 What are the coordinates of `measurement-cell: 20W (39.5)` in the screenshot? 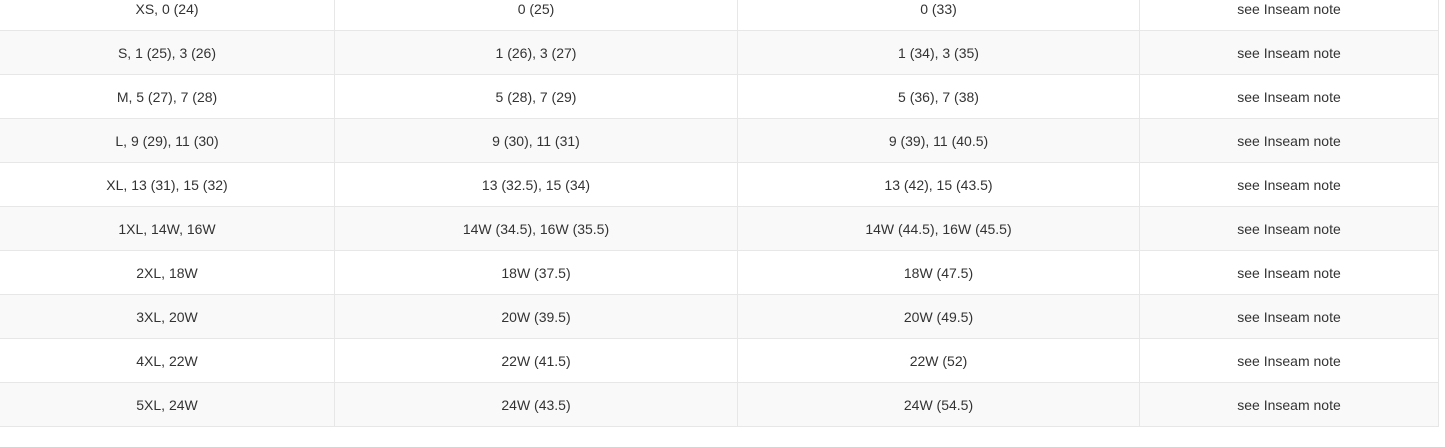 It's located at (536, 316).